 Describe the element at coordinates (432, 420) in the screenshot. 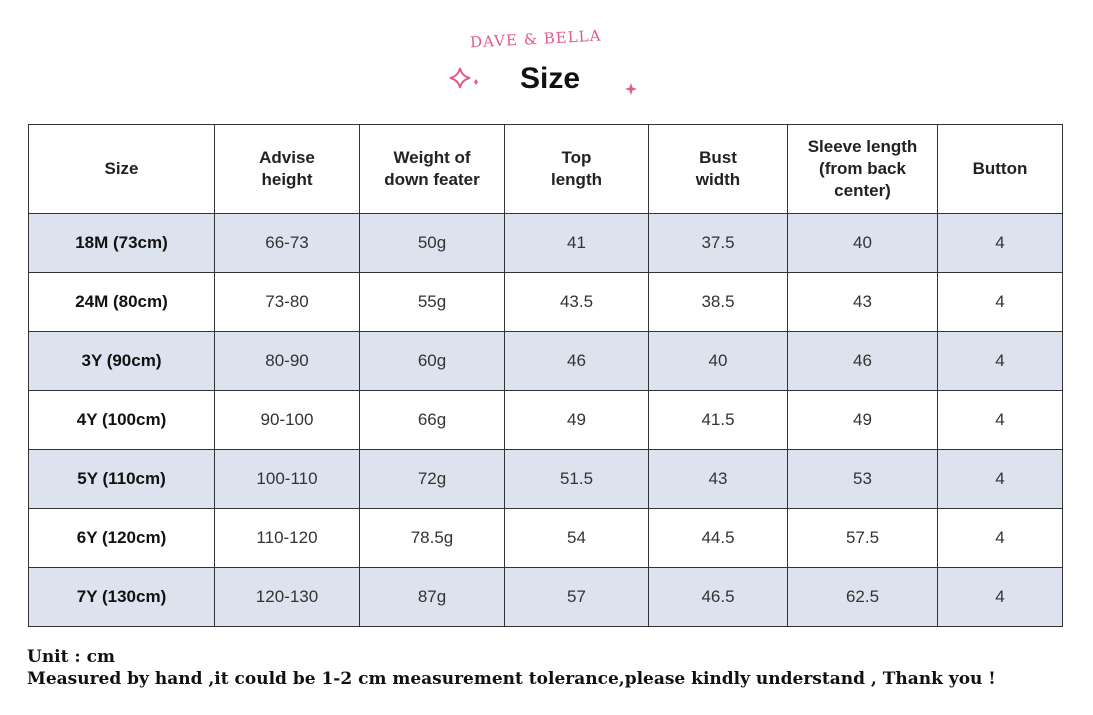

I see `table-cell: 66g` at that location.